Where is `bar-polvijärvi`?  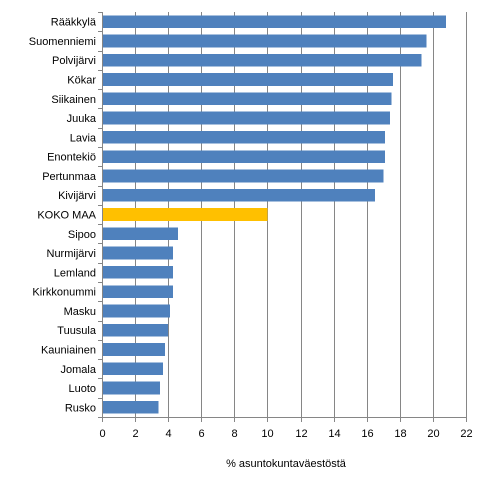
bar-polvijärvi is located at coordinates (262, 60).